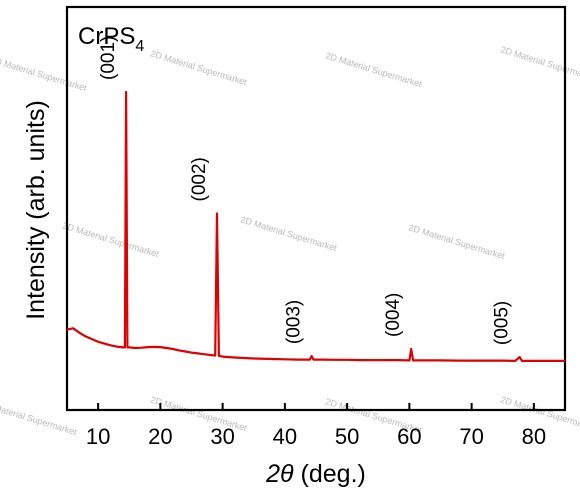 The image size is (580, 496). I want to click on x-axis-title: 2θ (deg.), so click(315, 474).